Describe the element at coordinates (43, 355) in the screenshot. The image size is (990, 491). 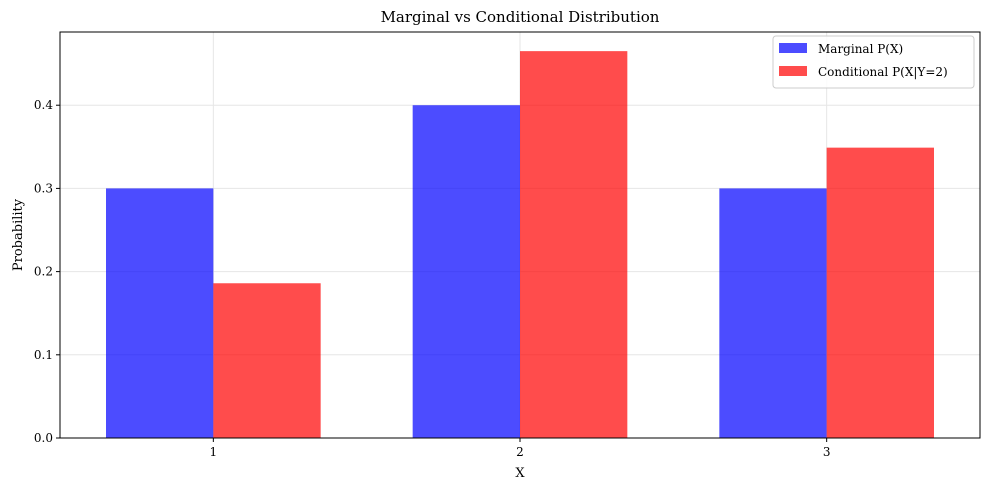
I see `y-tick-label: 0.1` at that location.